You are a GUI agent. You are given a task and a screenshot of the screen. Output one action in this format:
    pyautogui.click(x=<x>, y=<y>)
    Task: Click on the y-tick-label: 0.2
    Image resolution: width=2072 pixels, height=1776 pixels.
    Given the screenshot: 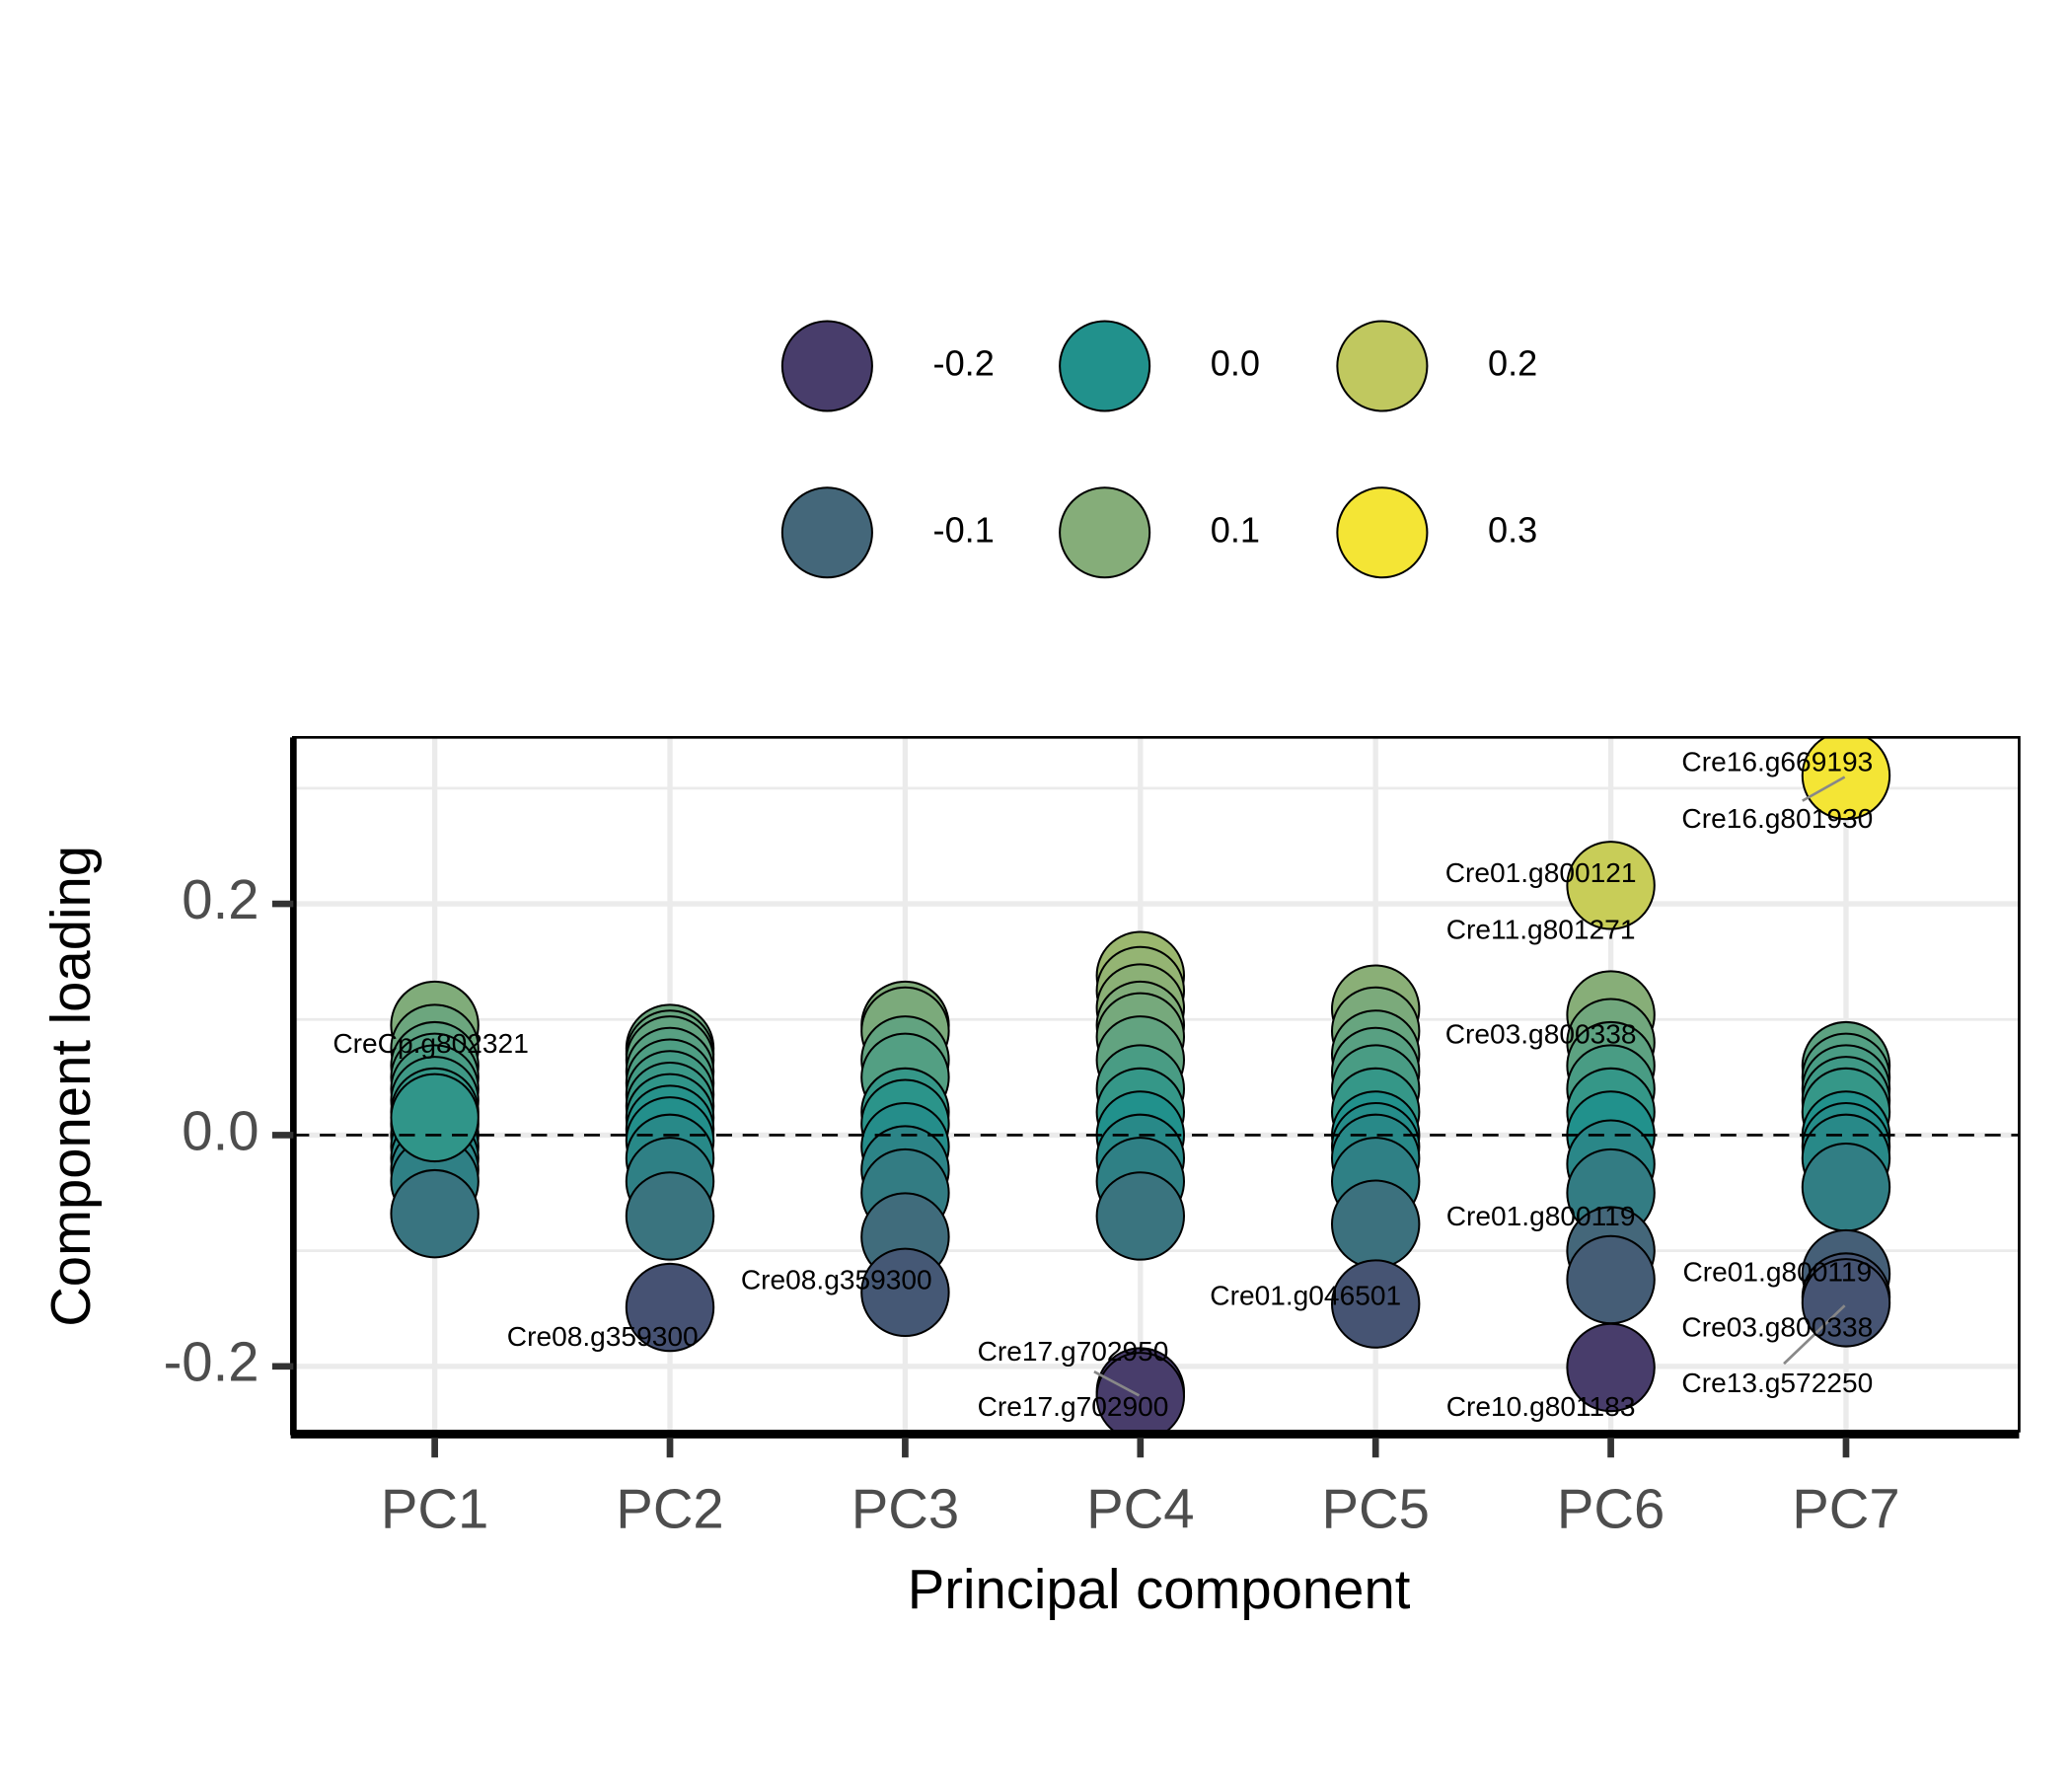 What is the action you would take?
    pyautogui.click(x=221, y=899)
    